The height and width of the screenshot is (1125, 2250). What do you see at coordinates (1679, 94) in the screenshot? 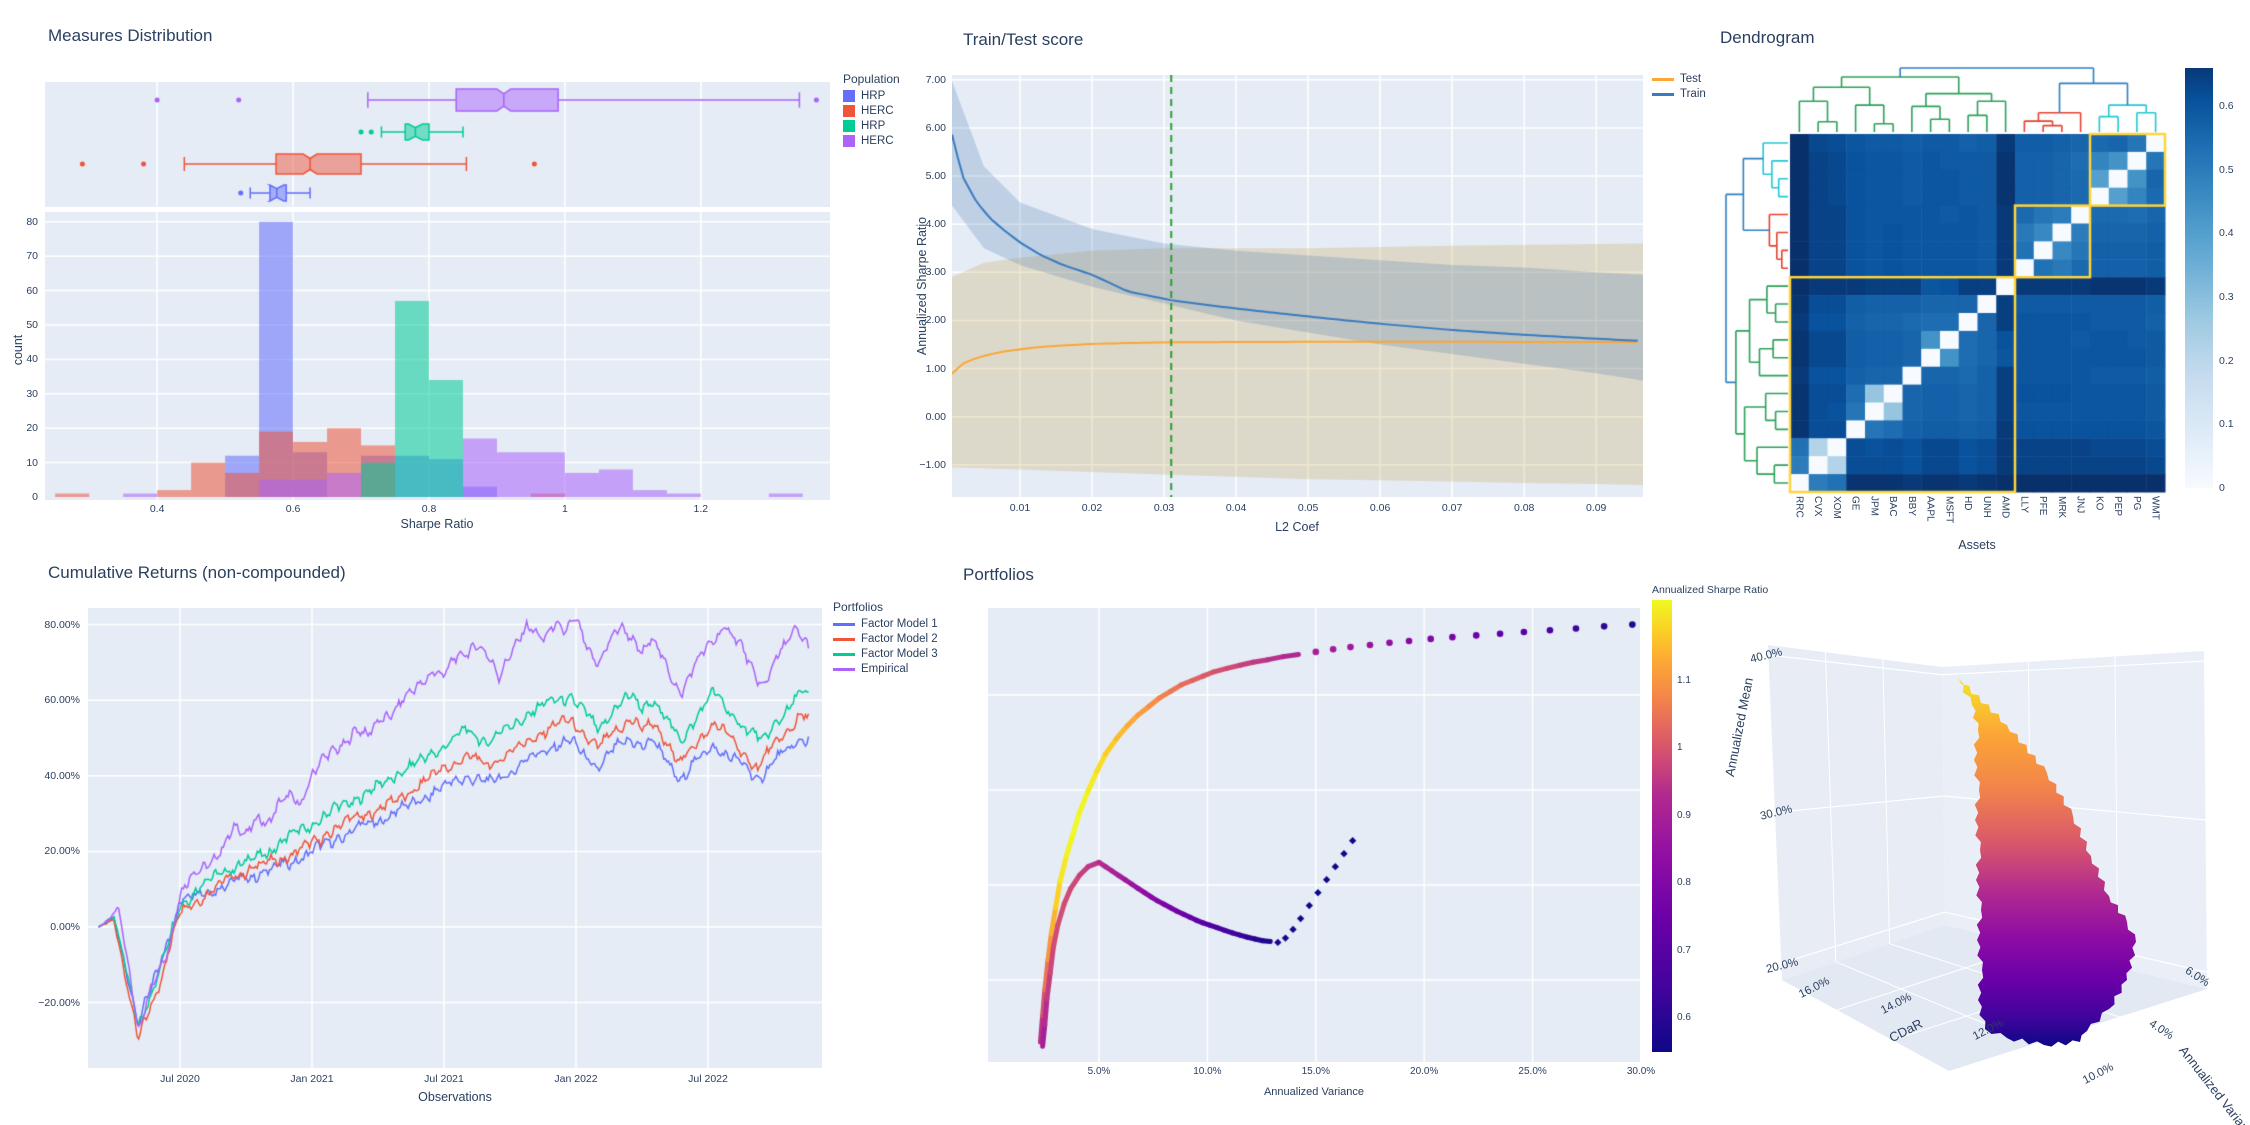
I see `legend-item-train: Train` at bounding box center [1679, 94].